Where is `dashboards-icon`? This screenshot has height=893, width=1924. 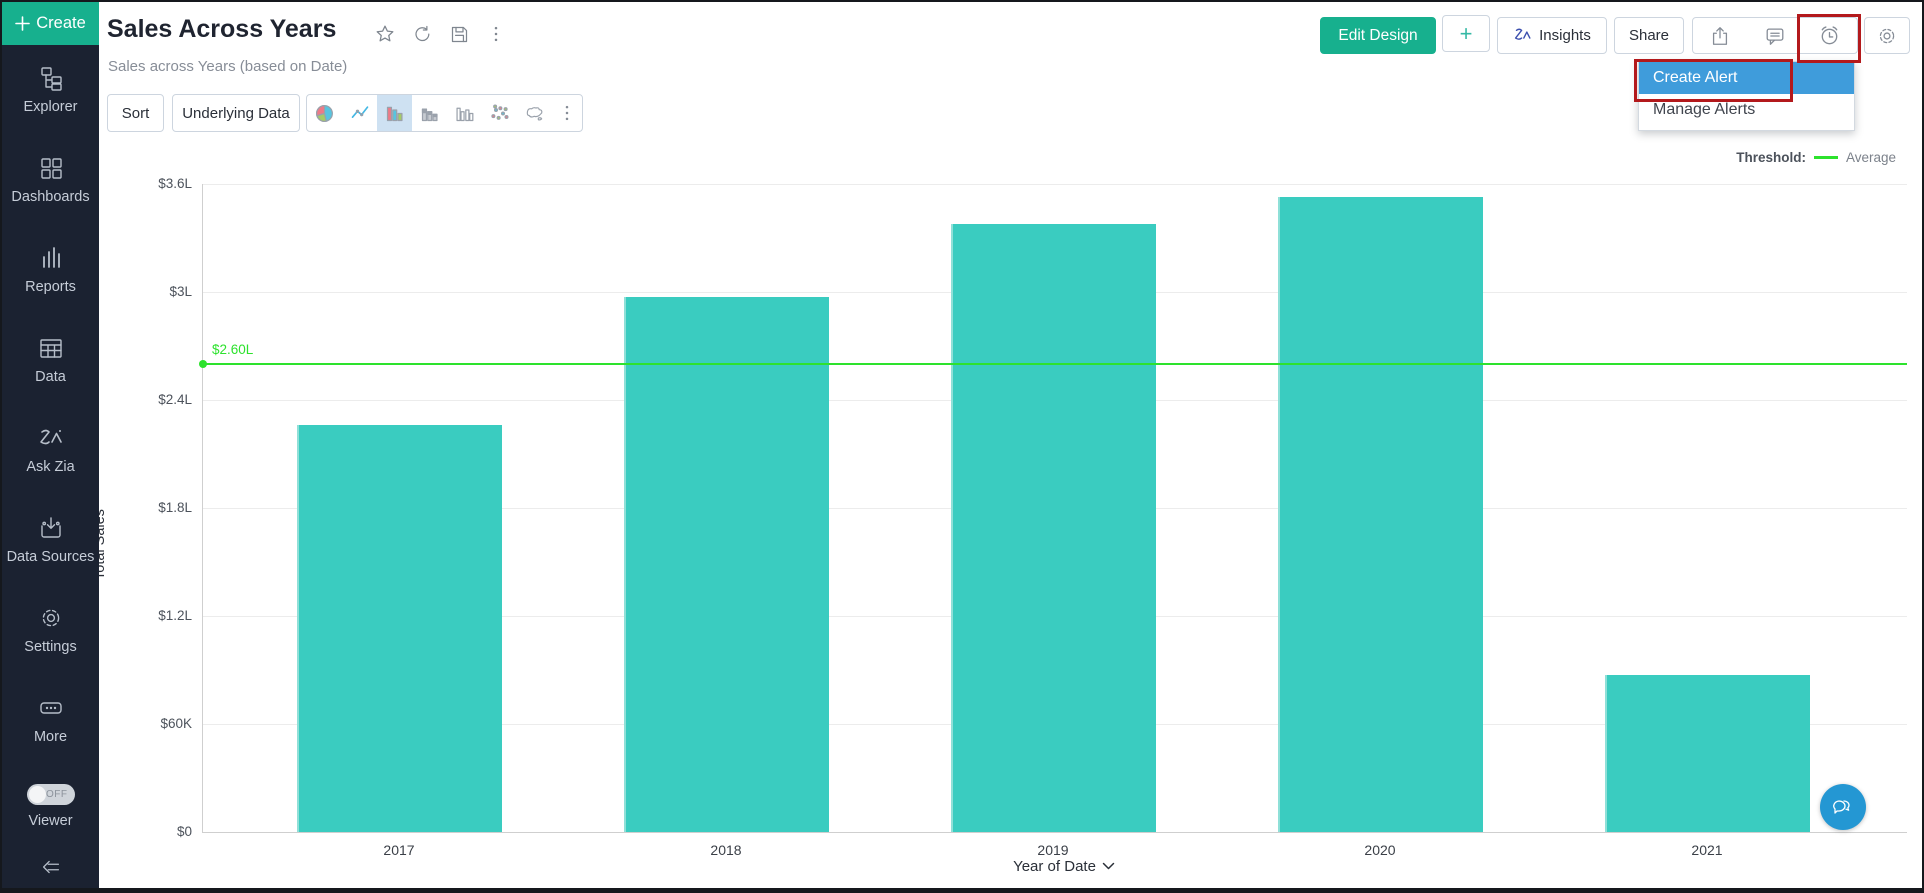 dashboards-icon is located at coordinates (51, 168).